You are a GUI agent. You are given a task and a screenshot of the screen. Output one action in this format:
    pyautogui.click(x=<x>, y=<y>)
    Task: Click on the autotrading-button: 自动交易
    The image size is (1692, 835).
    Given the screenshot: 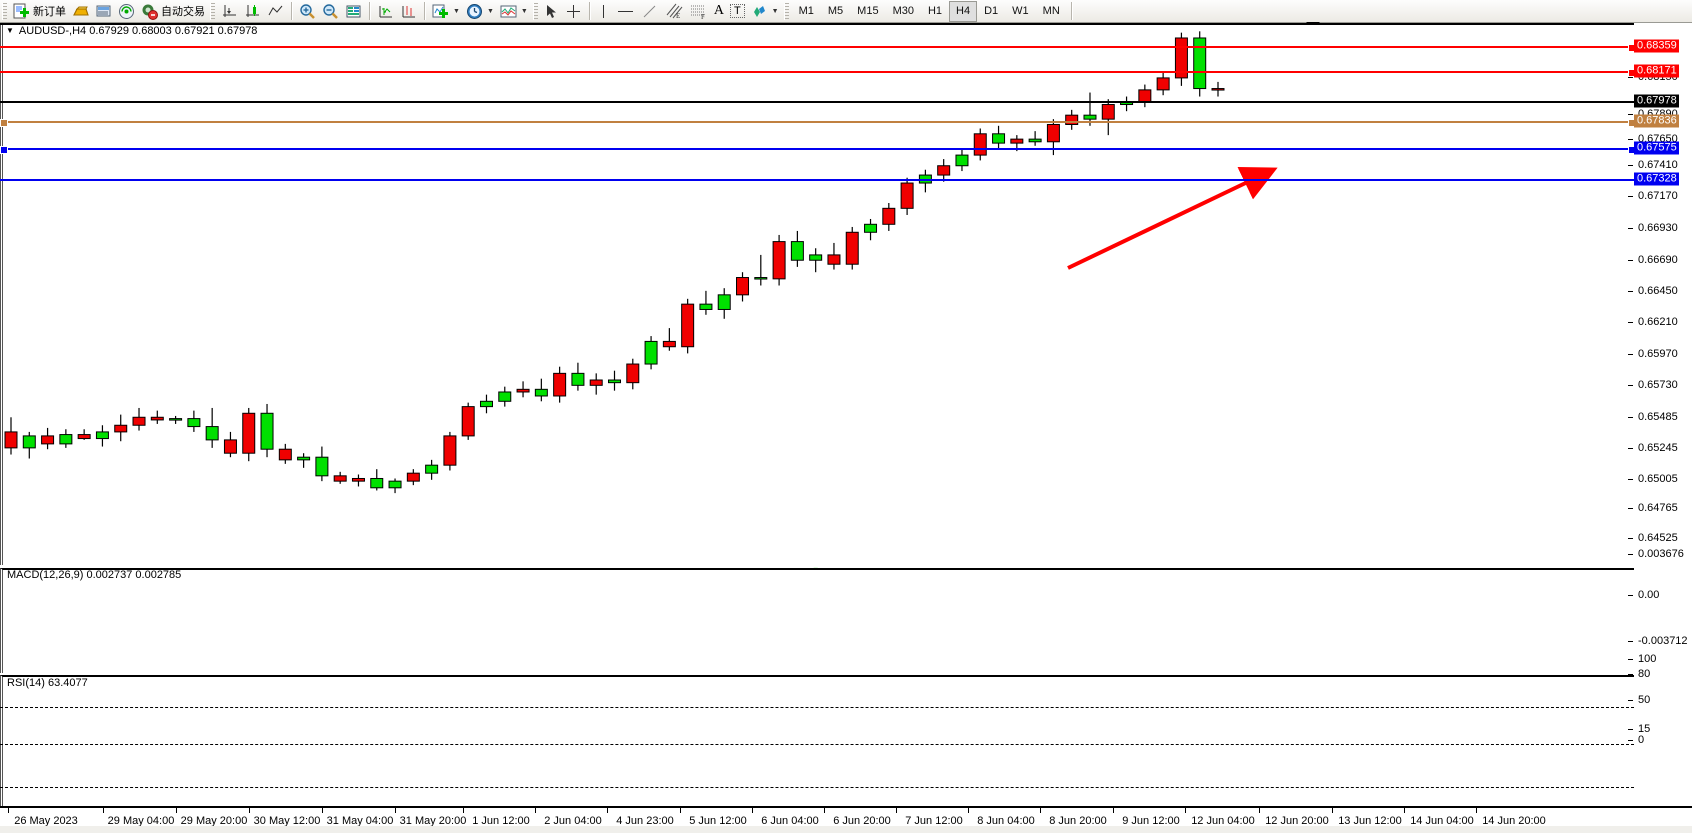 What is the action you would take?
    pyautogui.click(x=173, y=11)
    